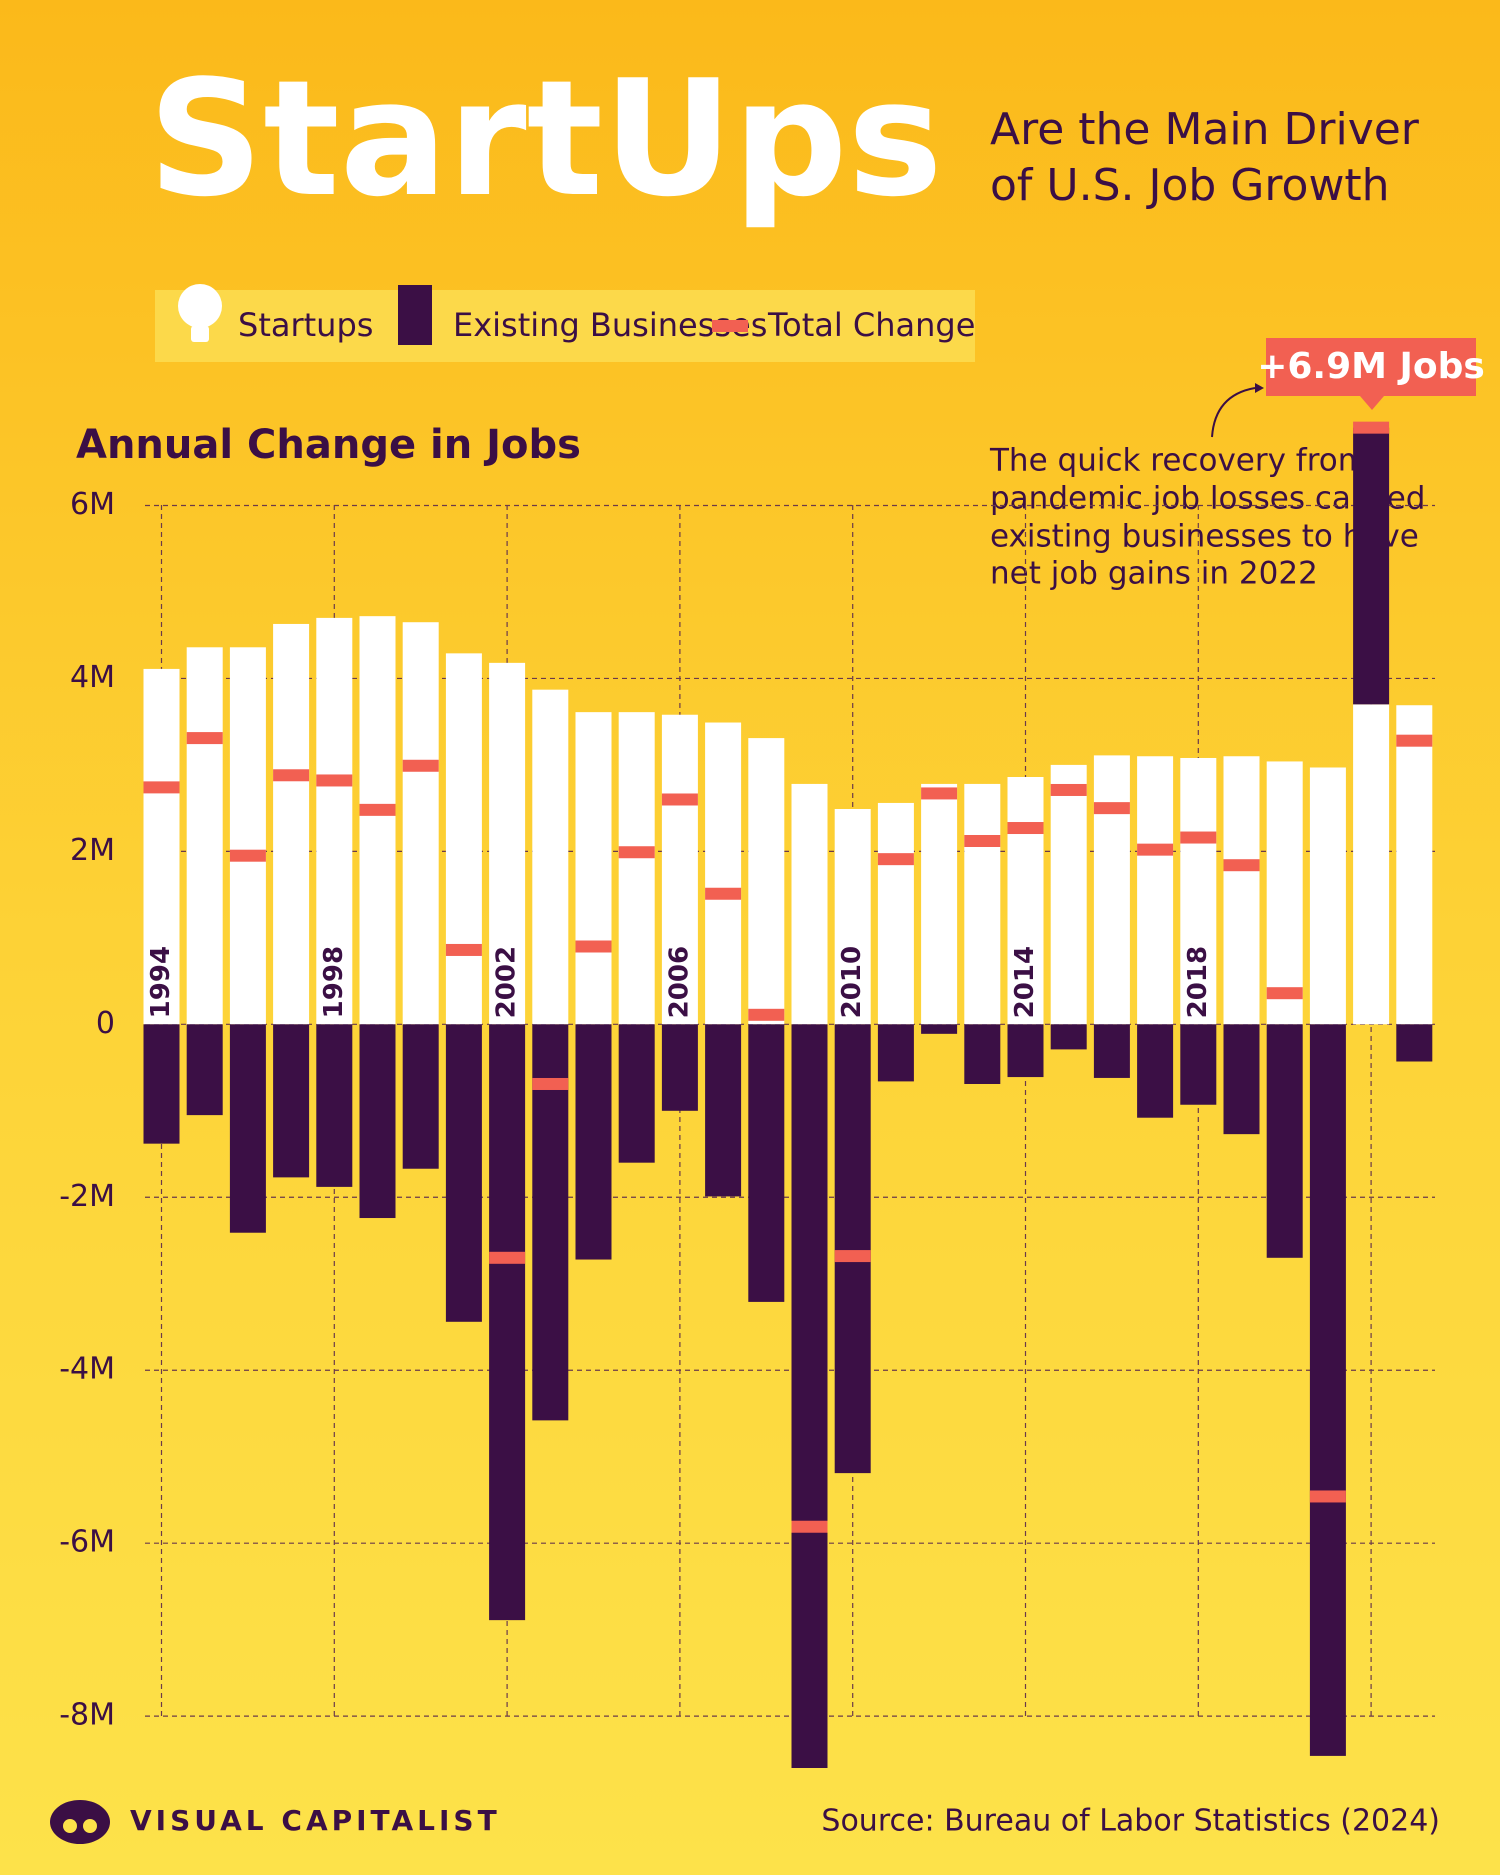 This screenshot has height=1875, width=1500. What do you see at coordinates (334, 982) in the screenshot?
I see `x-tick-label: 1998` at bounding box center [334, 982].